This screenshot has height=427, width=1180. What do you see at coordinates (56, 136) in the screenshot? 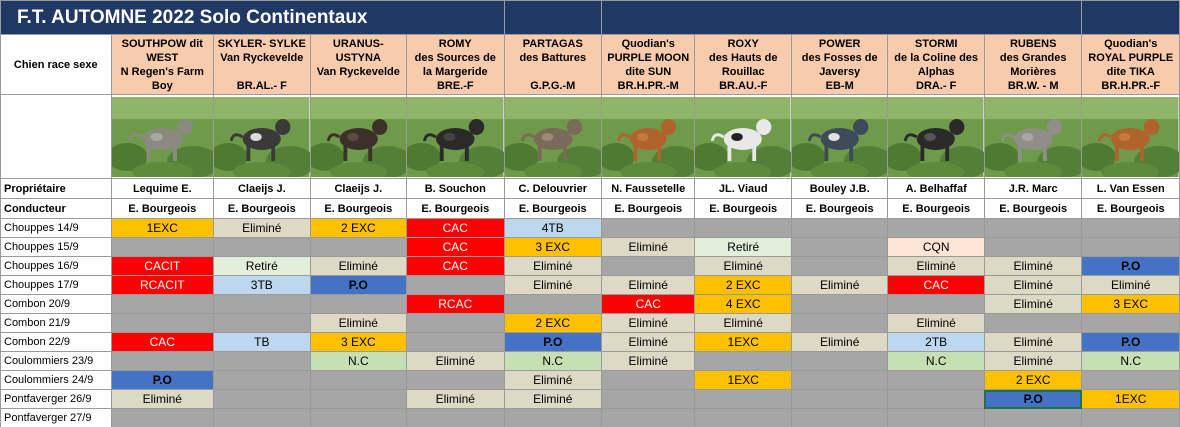
I see `photo-row-label` at bounding box center [56, 136].